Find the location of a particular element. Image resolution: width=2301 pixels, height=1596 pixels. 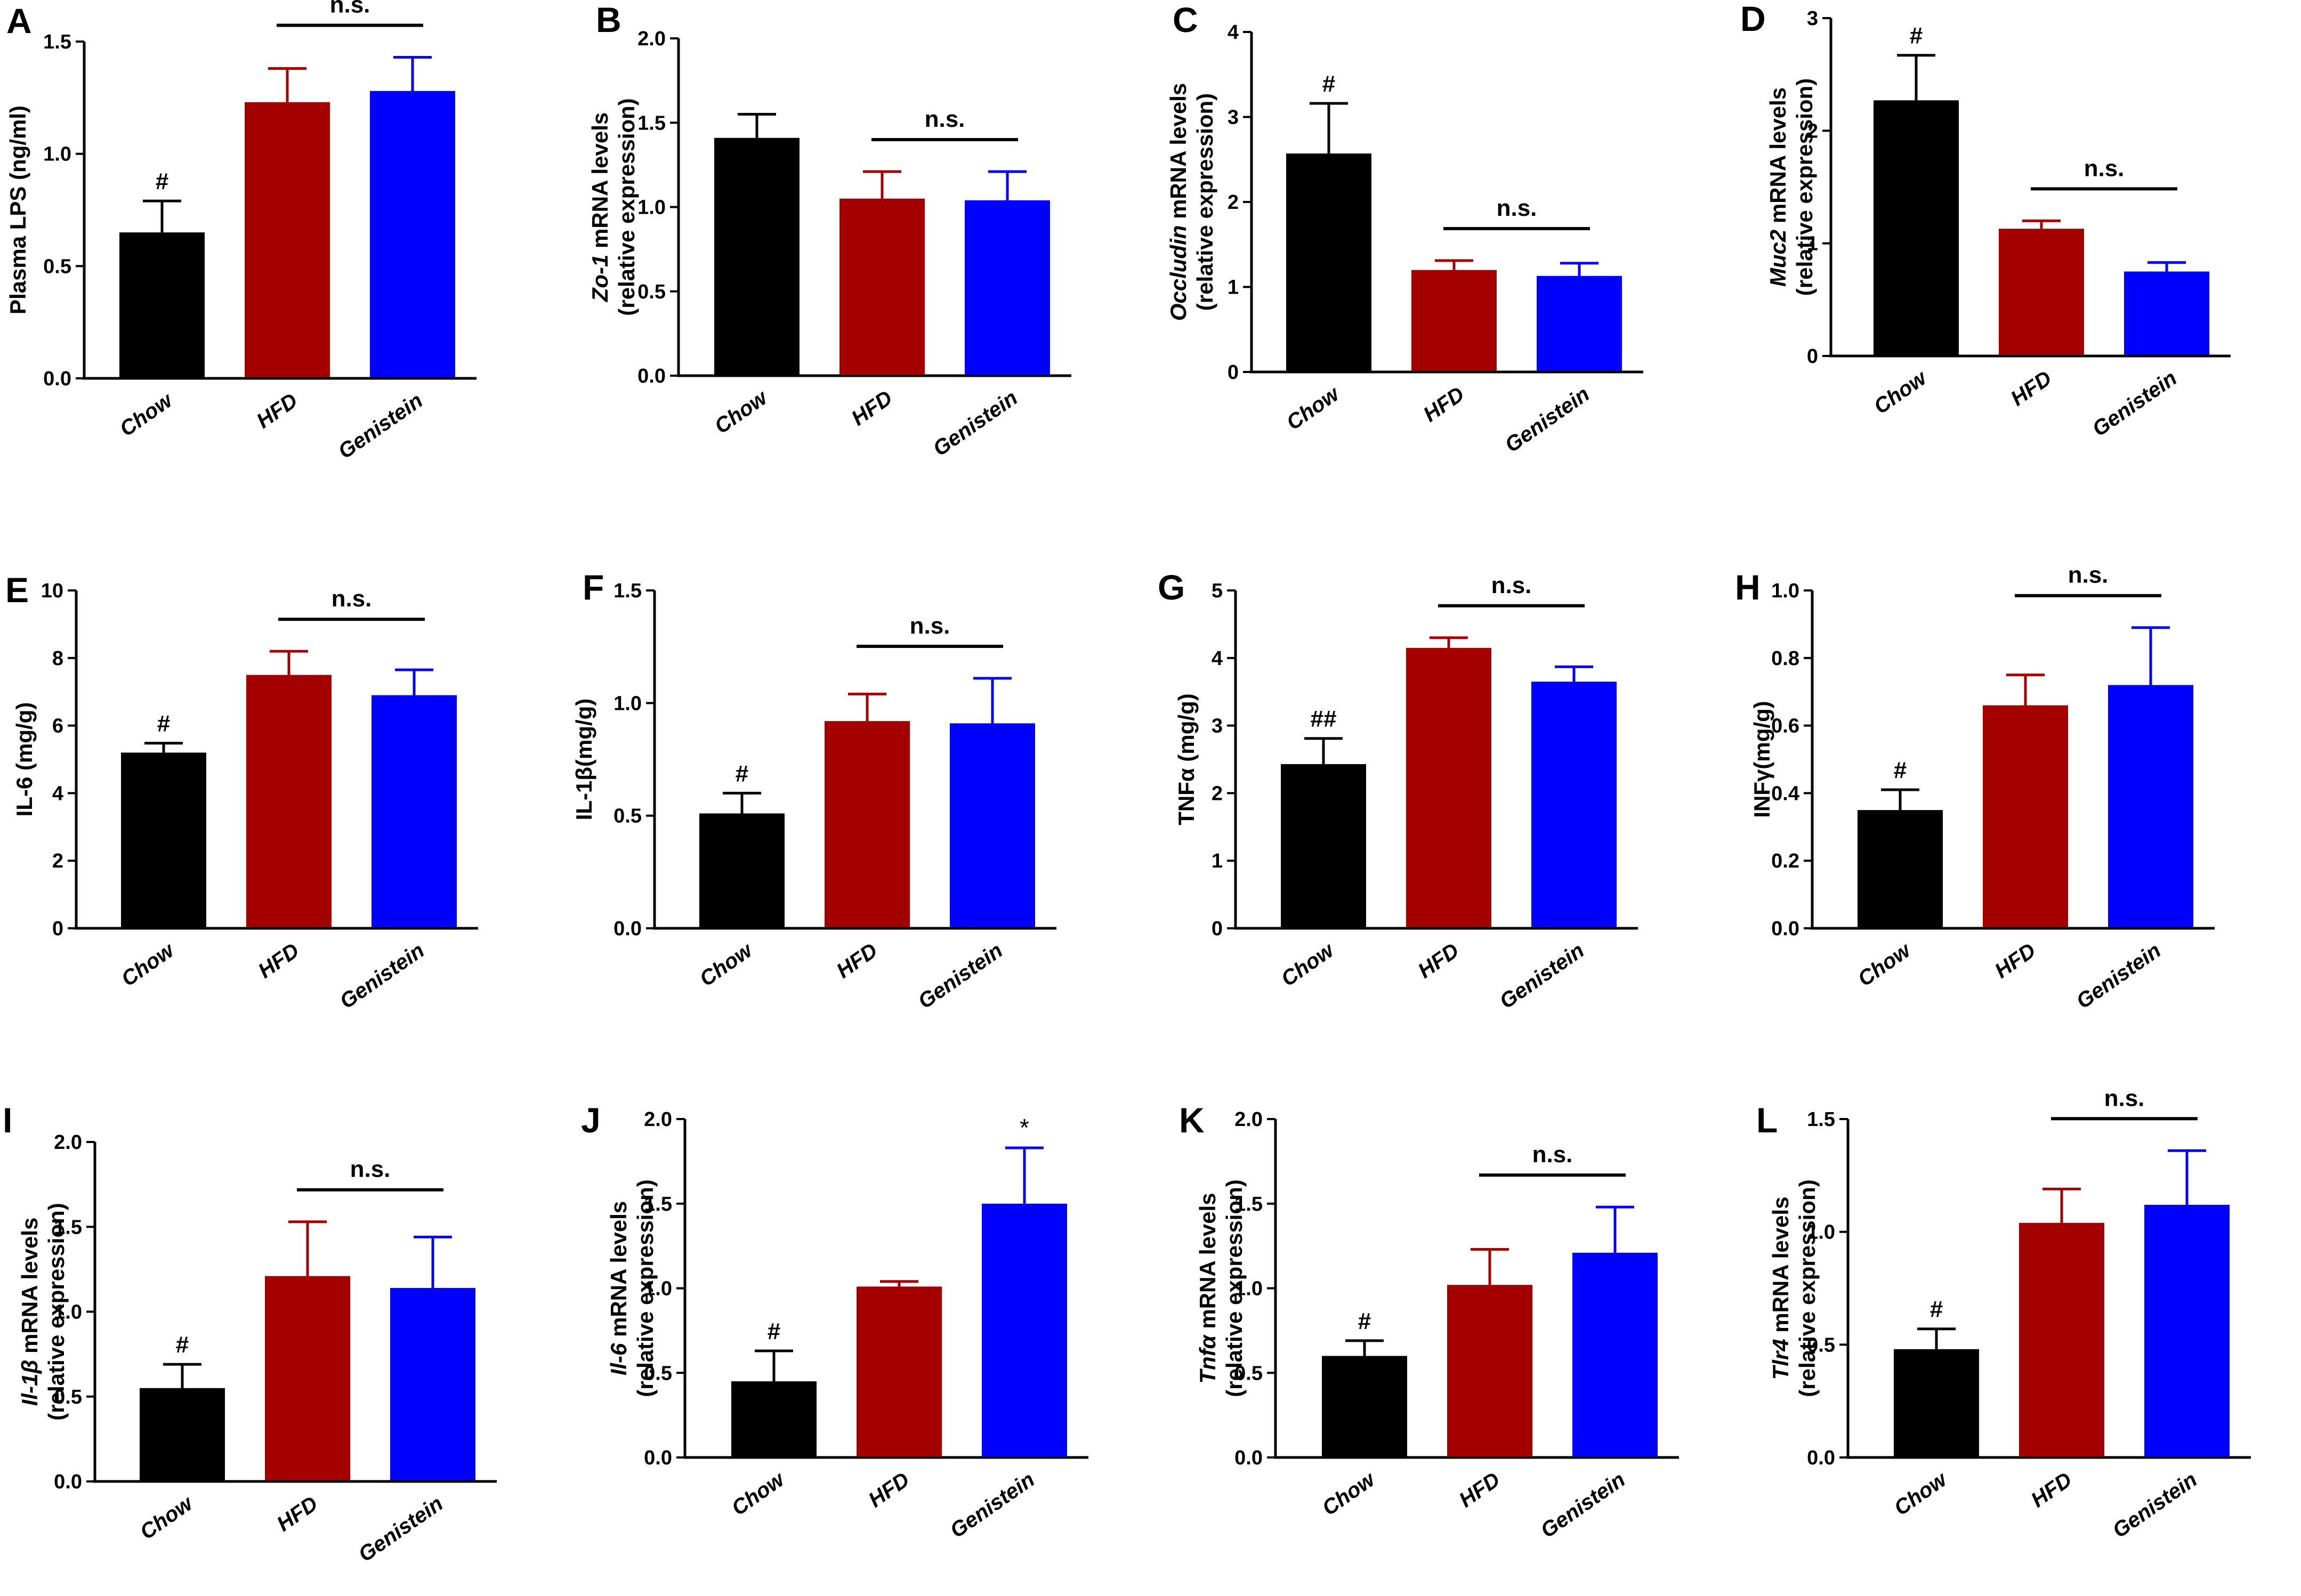

y-tick-label: 0.2 is located at coordinates (1785, 861).